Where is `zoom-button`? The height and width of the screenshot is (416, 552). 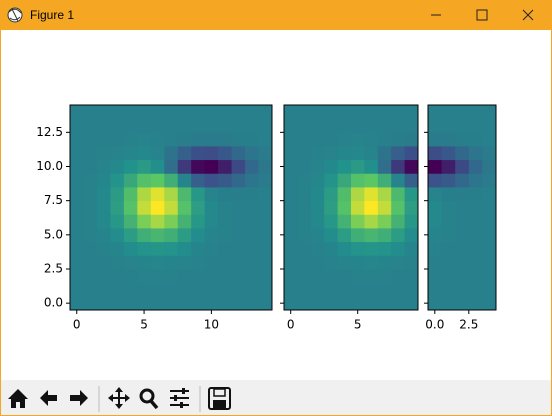
zoom-button is located at coordinates (149, 399).